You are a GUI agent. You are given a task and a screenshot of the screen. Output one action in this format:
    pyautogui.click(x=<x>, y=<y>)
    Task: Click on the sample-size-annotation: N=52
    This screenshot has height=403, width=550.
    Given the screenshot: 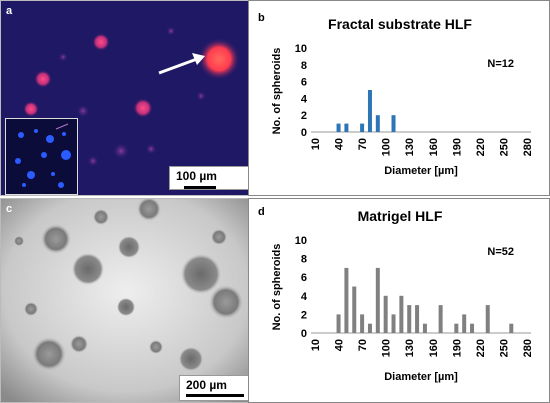 What is the action you would take?
    pyautogui.click(x=500, y=252)
    